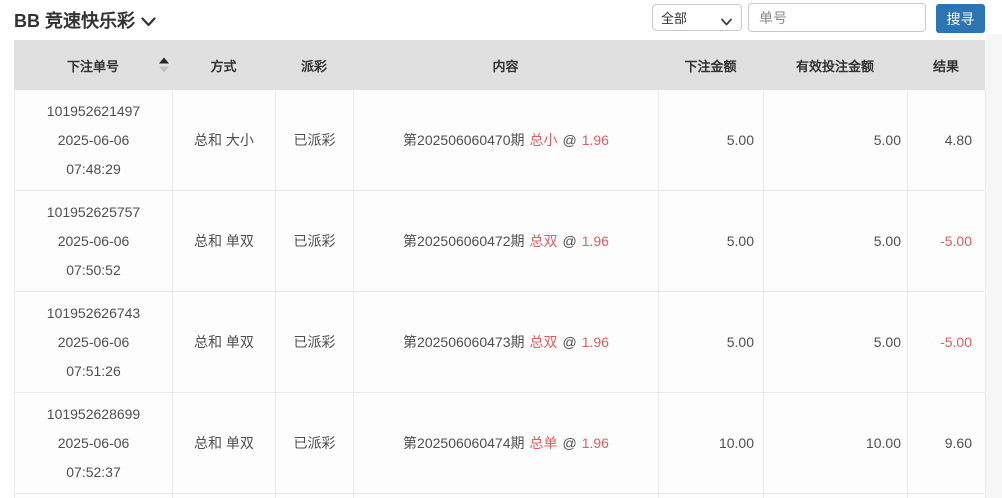 The image size is (1002, 498). I want to click on order-cell: 101952628699 2025-06-06 07:52:37, so click(94, 443).